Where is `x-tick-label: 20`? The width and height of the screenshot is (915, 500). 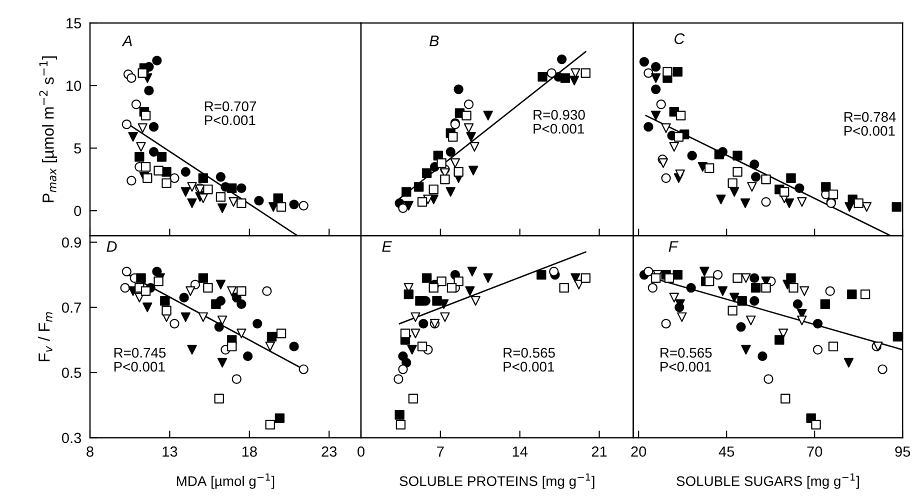
x-tick-label: 20 is located at coordinates (638, 451).